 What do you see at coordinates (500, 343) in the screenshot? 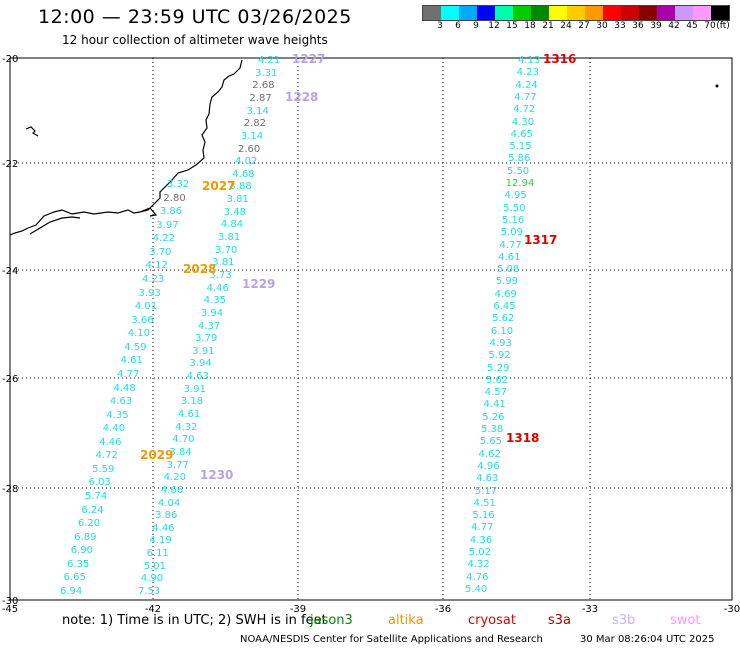
I see `wave-height-value: 4.93` at bounding box center [500, 343].